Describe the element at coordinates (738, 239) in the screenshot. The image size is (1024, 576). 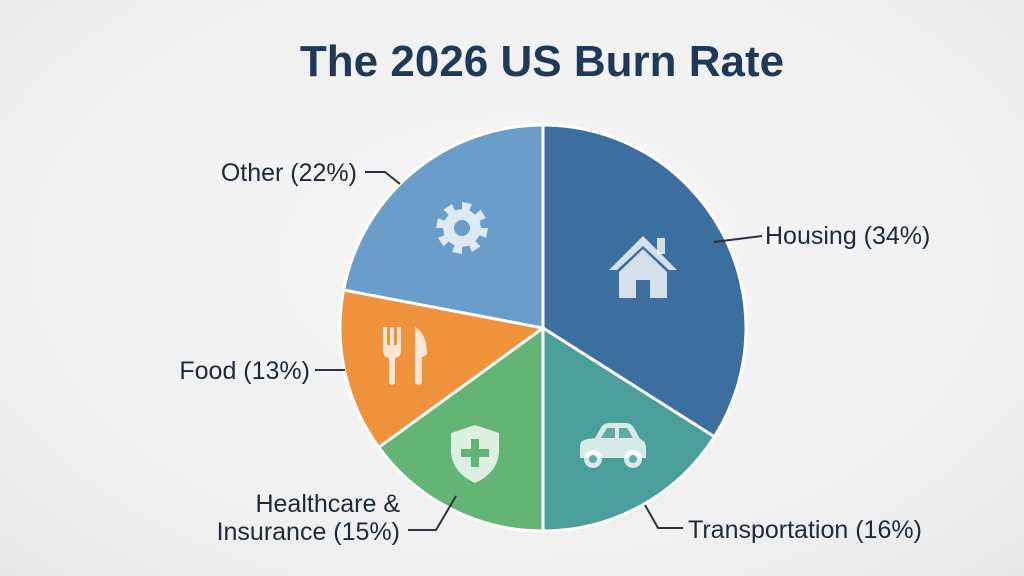
I see `leader-line-housing` at that location.